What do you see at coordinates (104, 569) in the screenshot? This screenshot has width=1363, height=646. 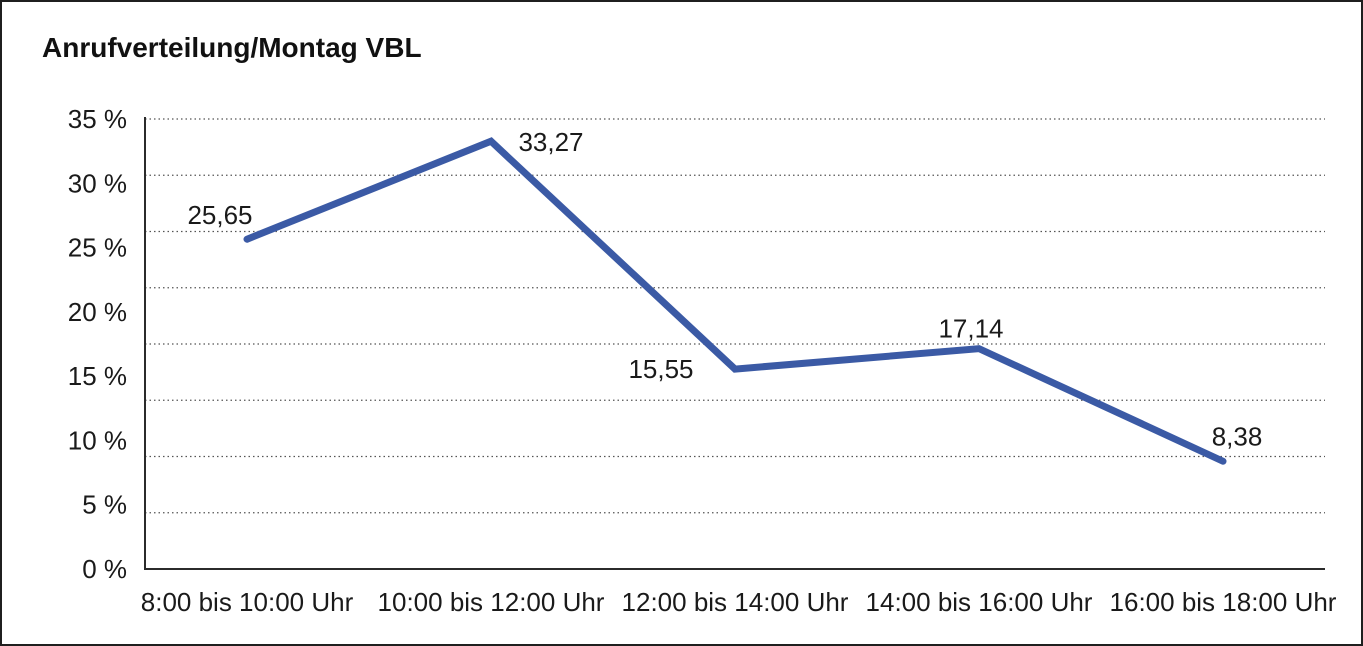 I see `y-tick-label: 0 %` at bounding box center [104, 569].